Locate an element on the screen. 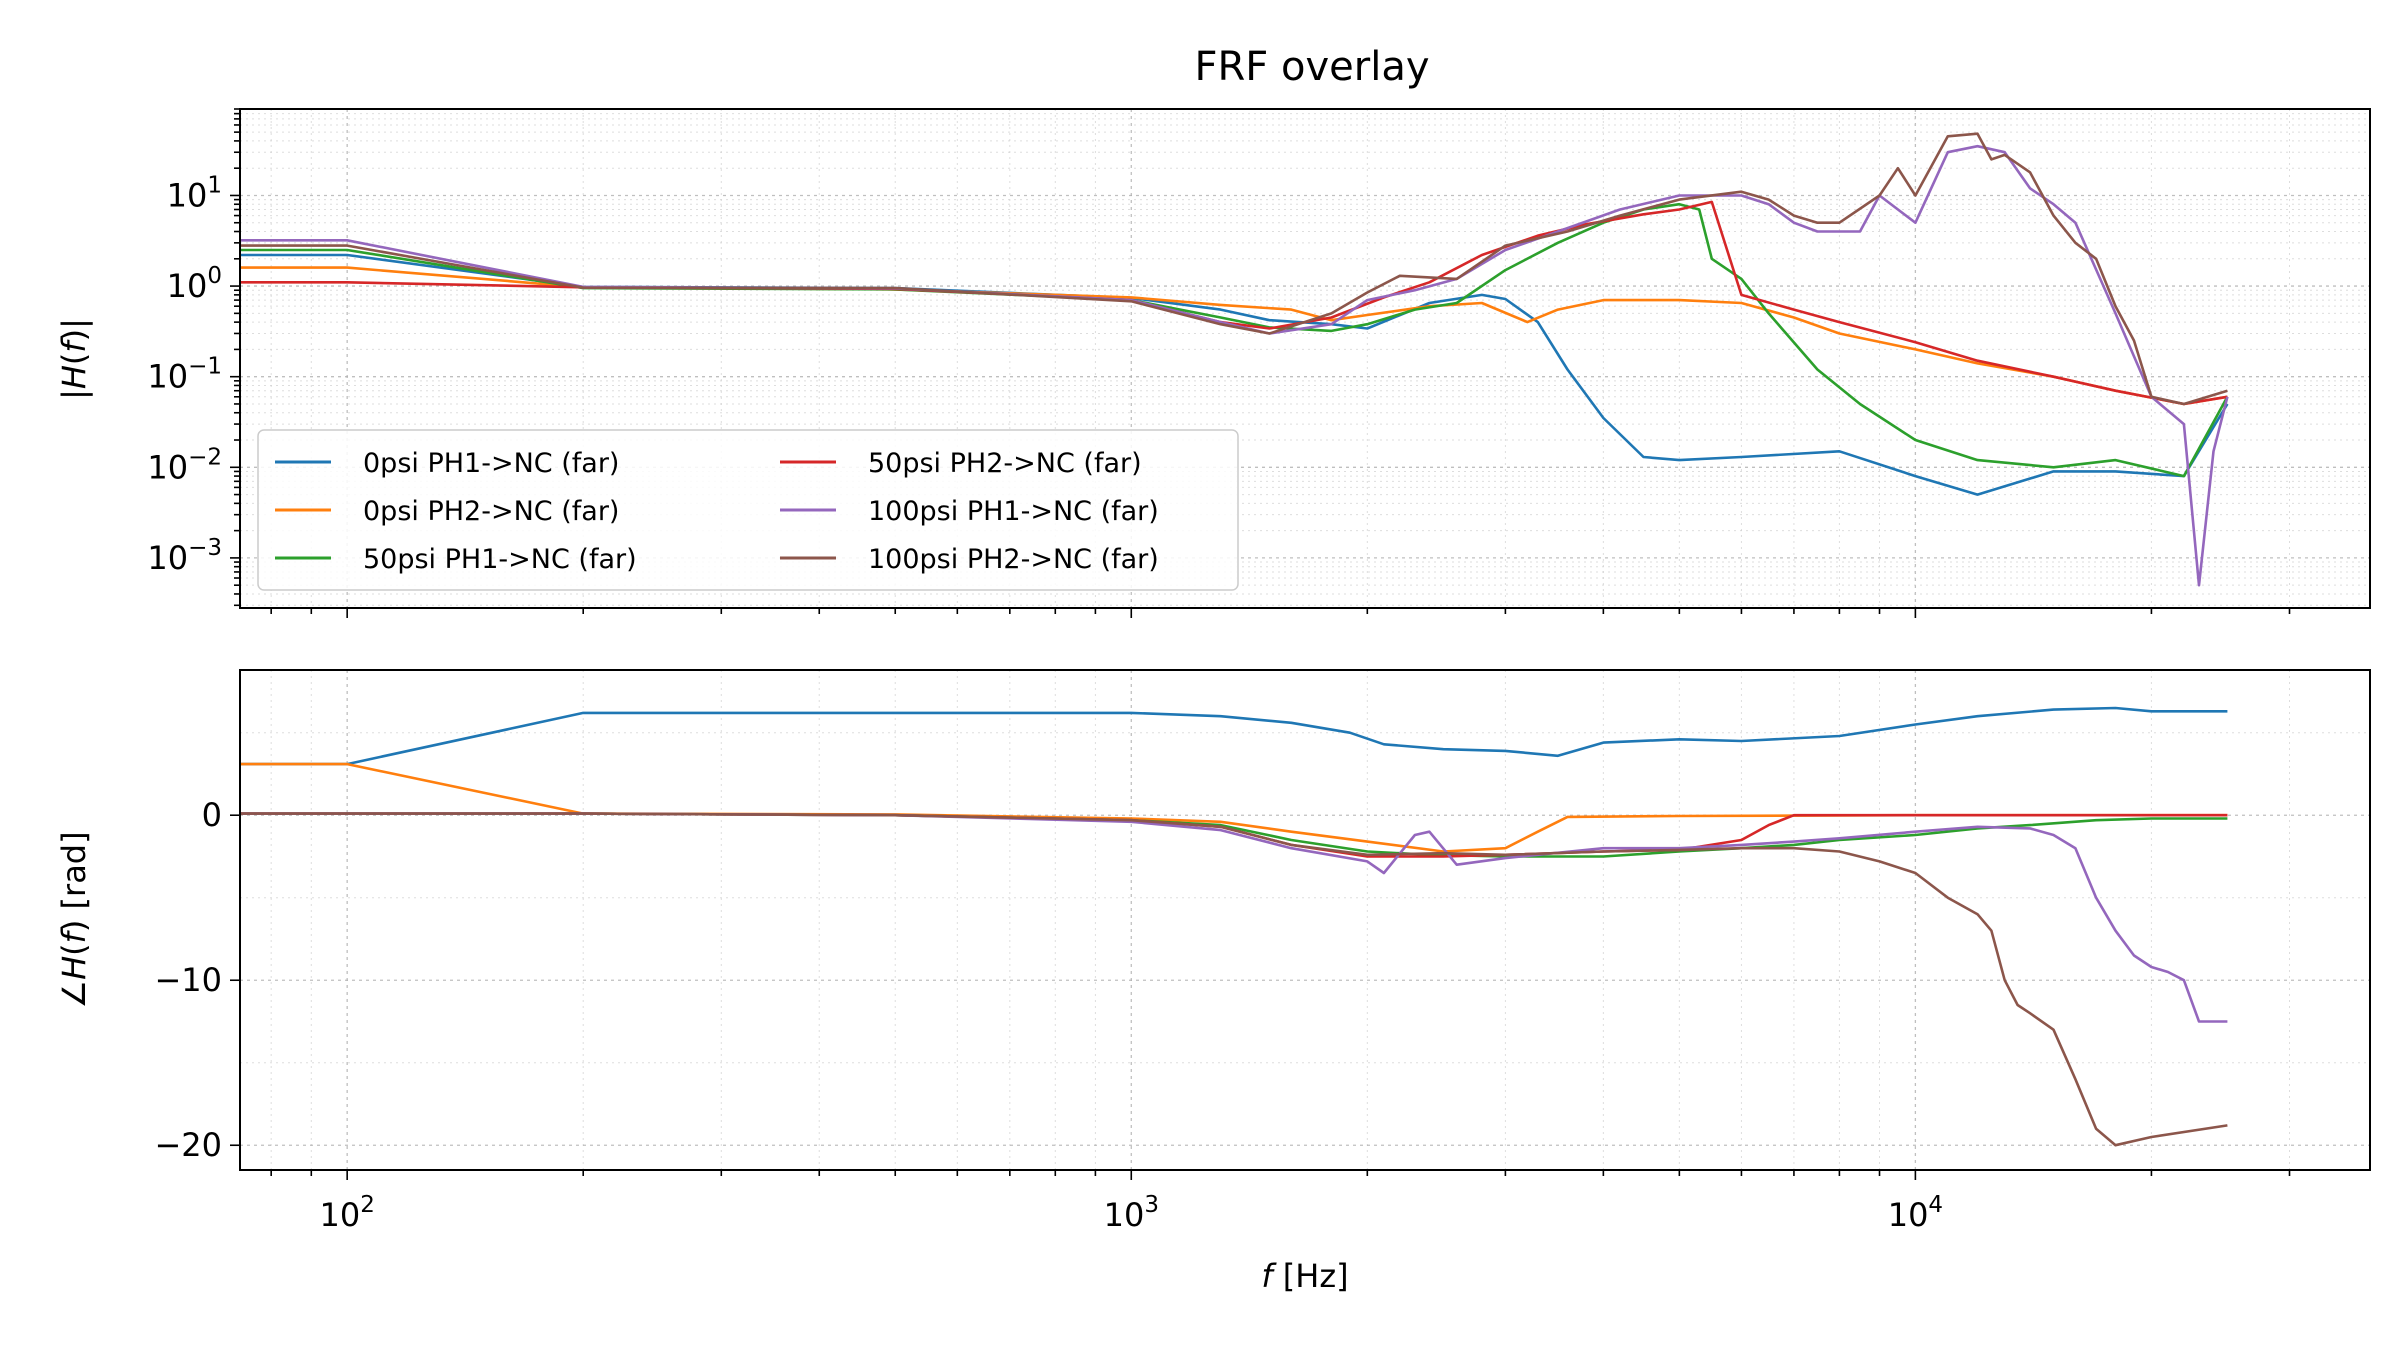  phase-xlabel: f [Hz] is located at coordinates (1304, 1276).